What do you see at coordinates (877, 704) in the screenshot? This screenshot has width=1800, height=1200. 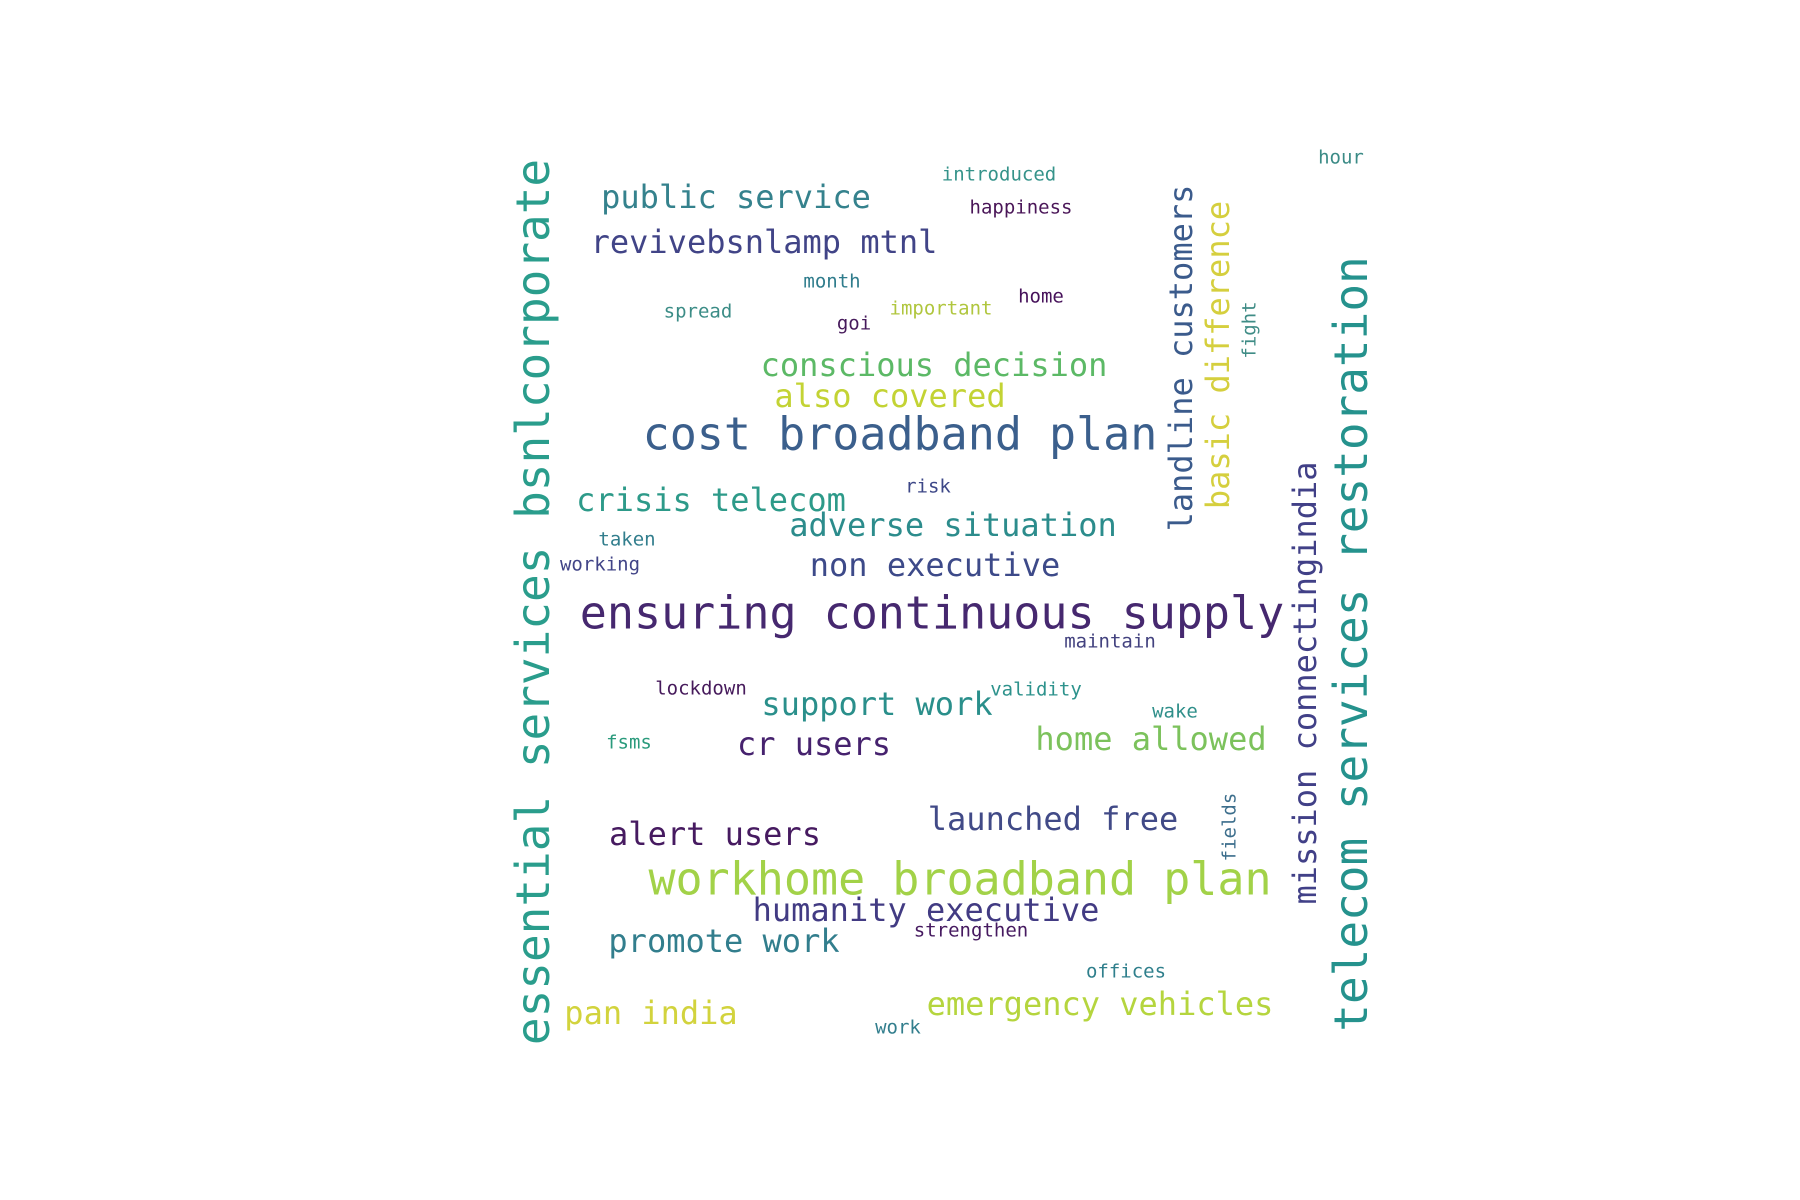 I see `word: support work` at bounding box center [877, 704].